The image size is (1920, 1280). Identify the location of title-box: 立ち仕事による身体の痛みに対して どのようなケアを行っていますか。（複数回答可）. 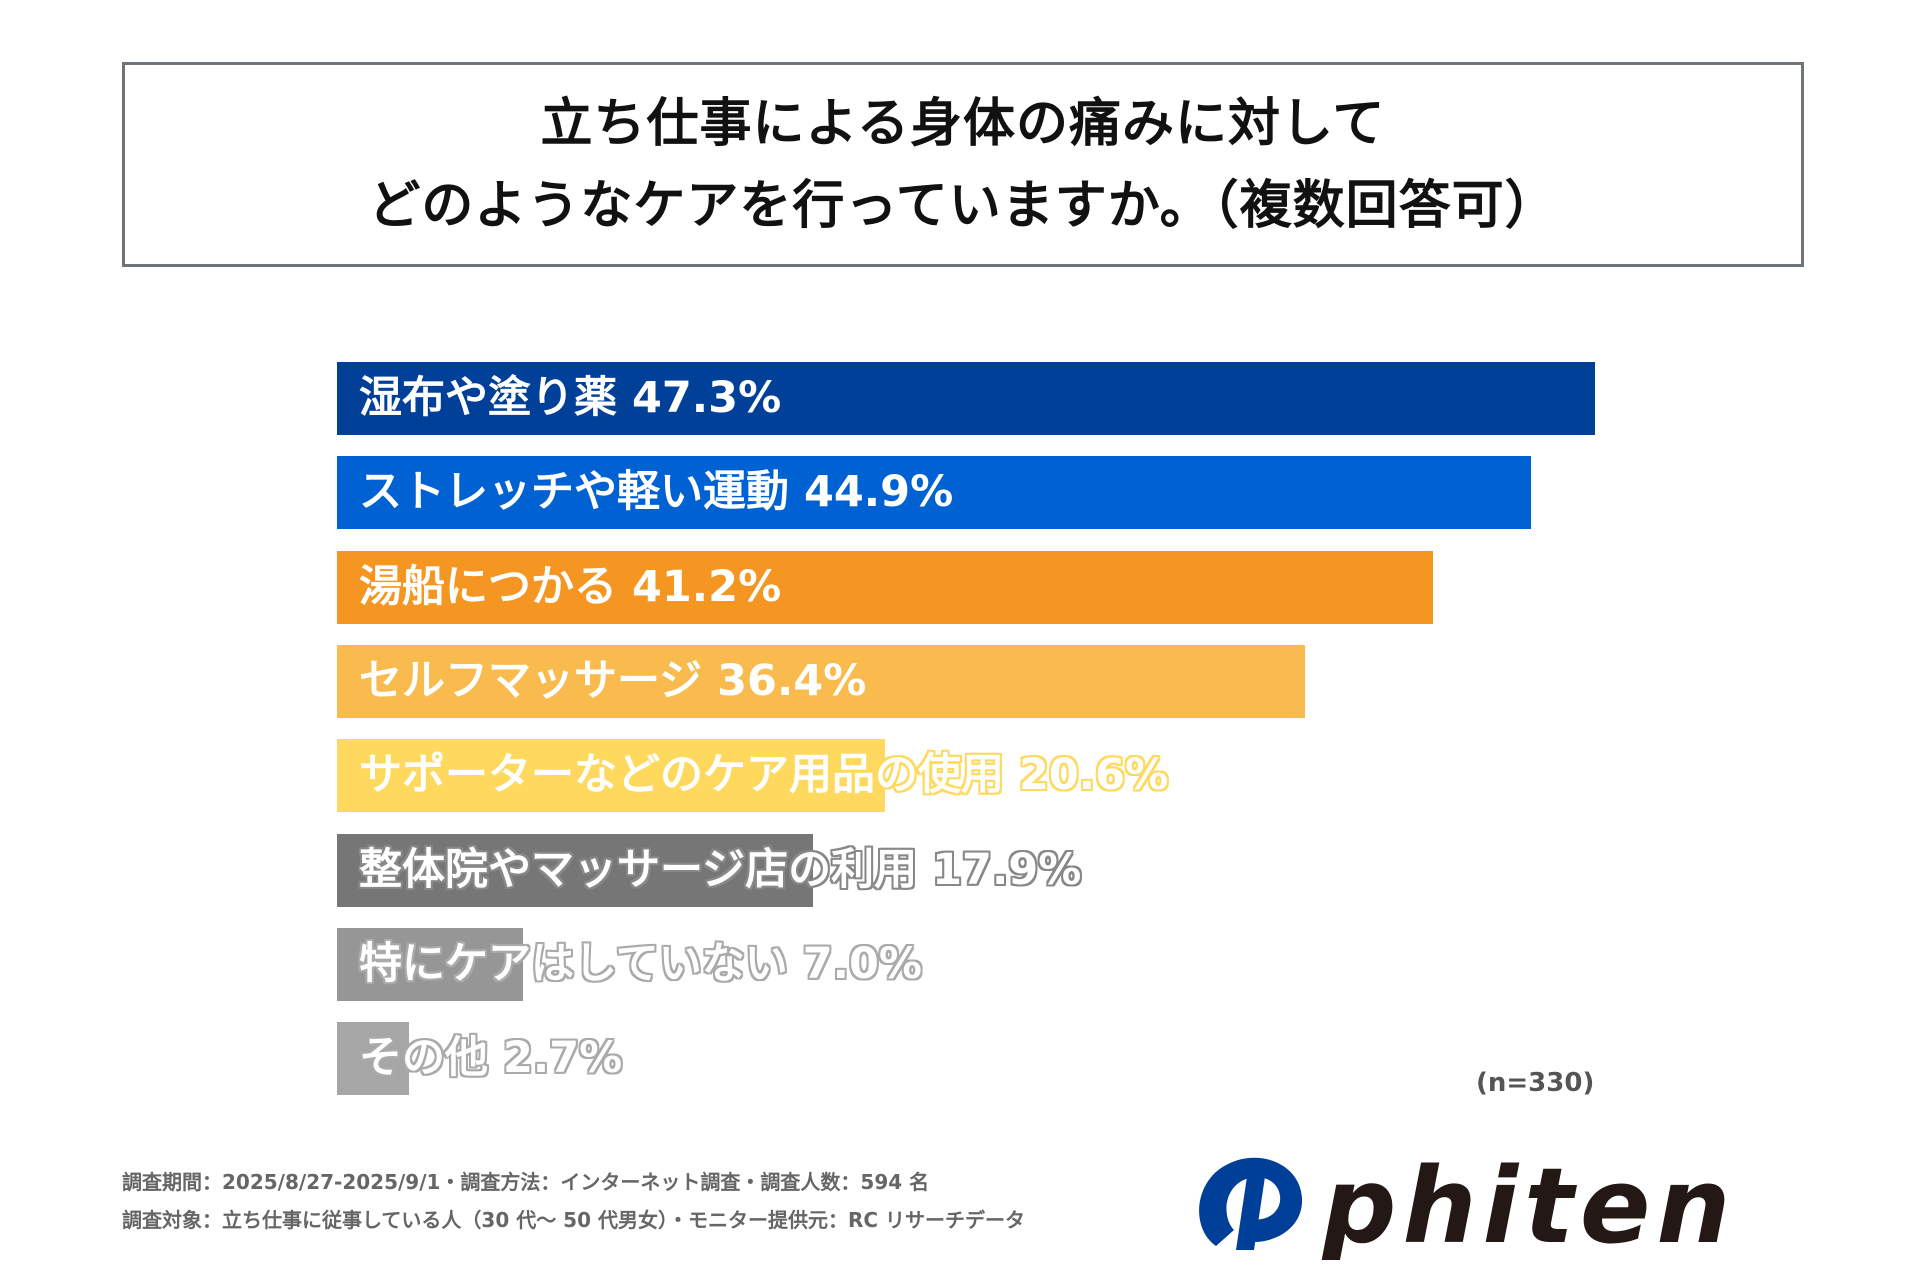
(963, 164).